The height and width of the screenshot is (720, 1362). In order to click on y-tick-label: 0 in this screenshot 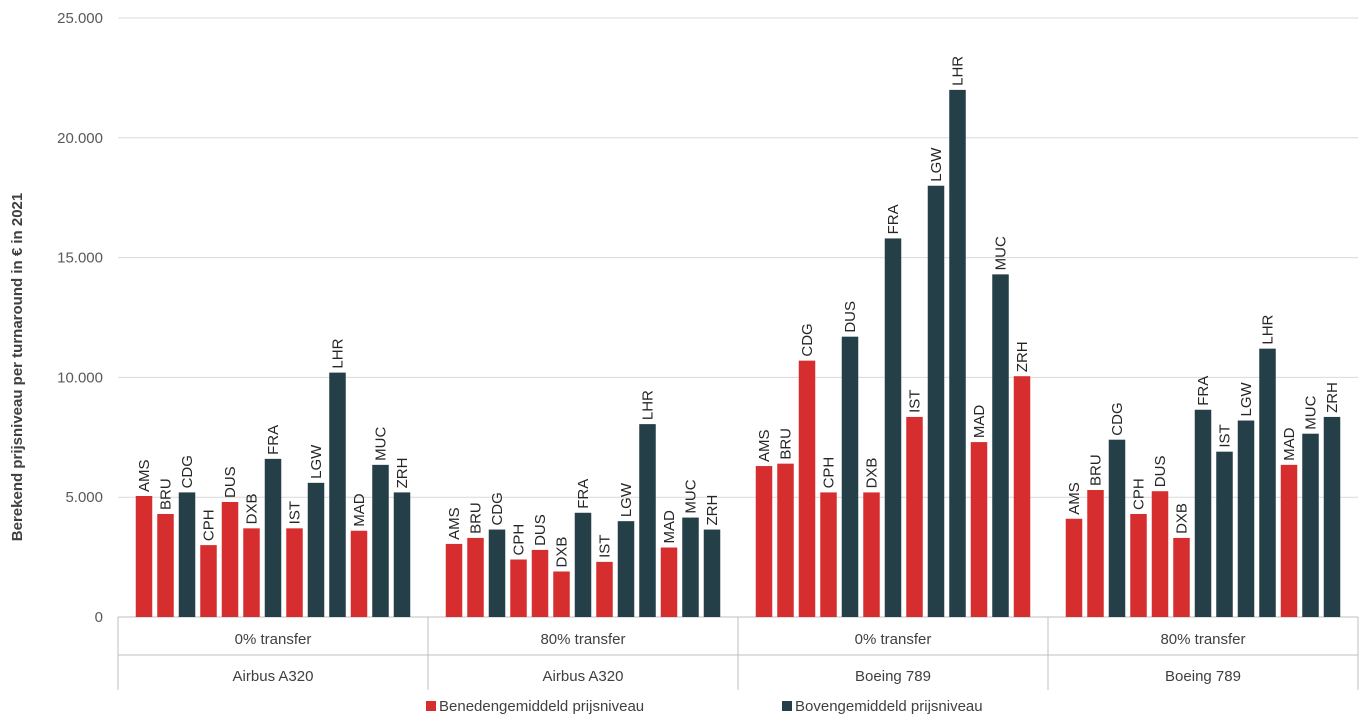, I will do `click(99, 617)`.